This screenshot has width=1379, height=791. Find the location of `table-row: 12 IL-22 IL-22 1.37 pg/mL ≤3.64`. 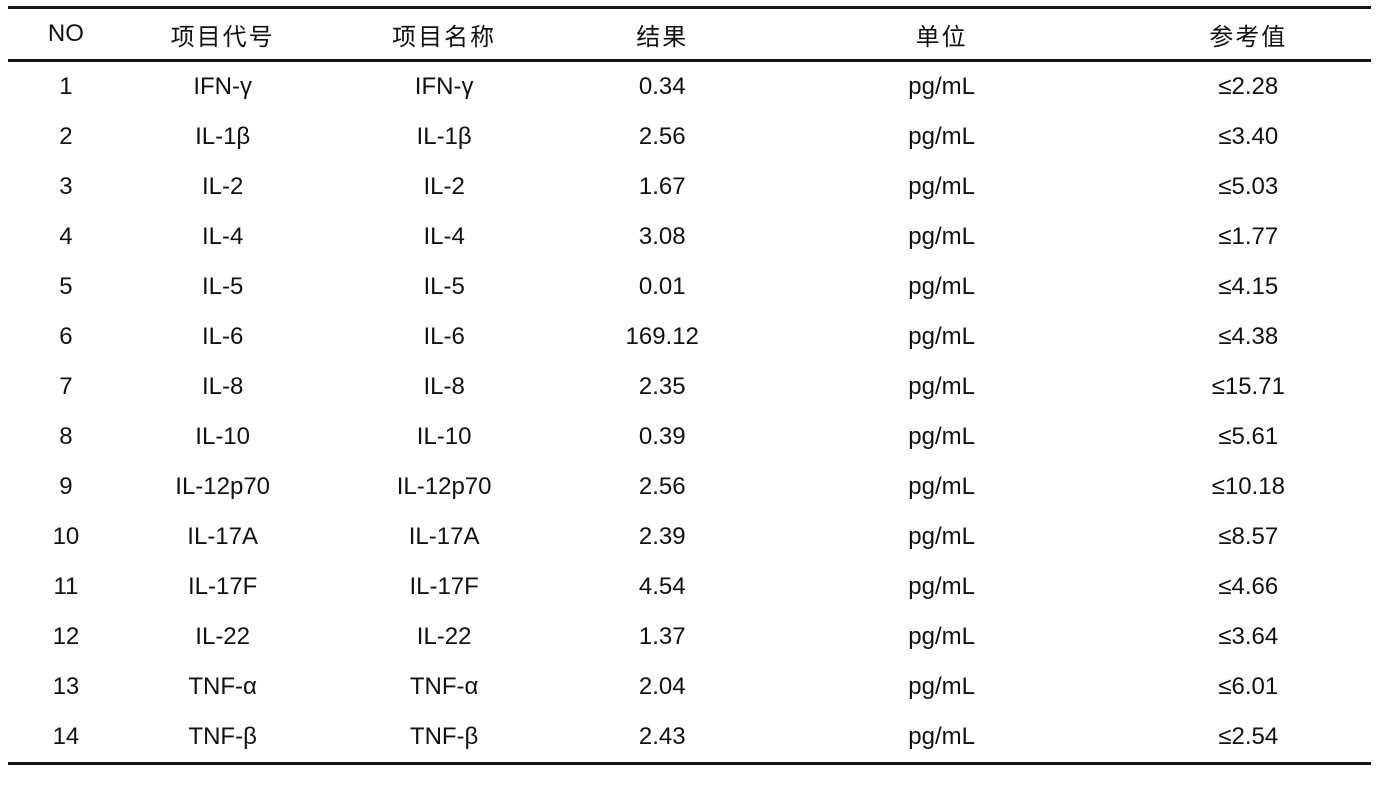

table-row: 12 IL-22 IL-22 1.37 pg/mL ≤3.64 is located at coordinates (689, 637).